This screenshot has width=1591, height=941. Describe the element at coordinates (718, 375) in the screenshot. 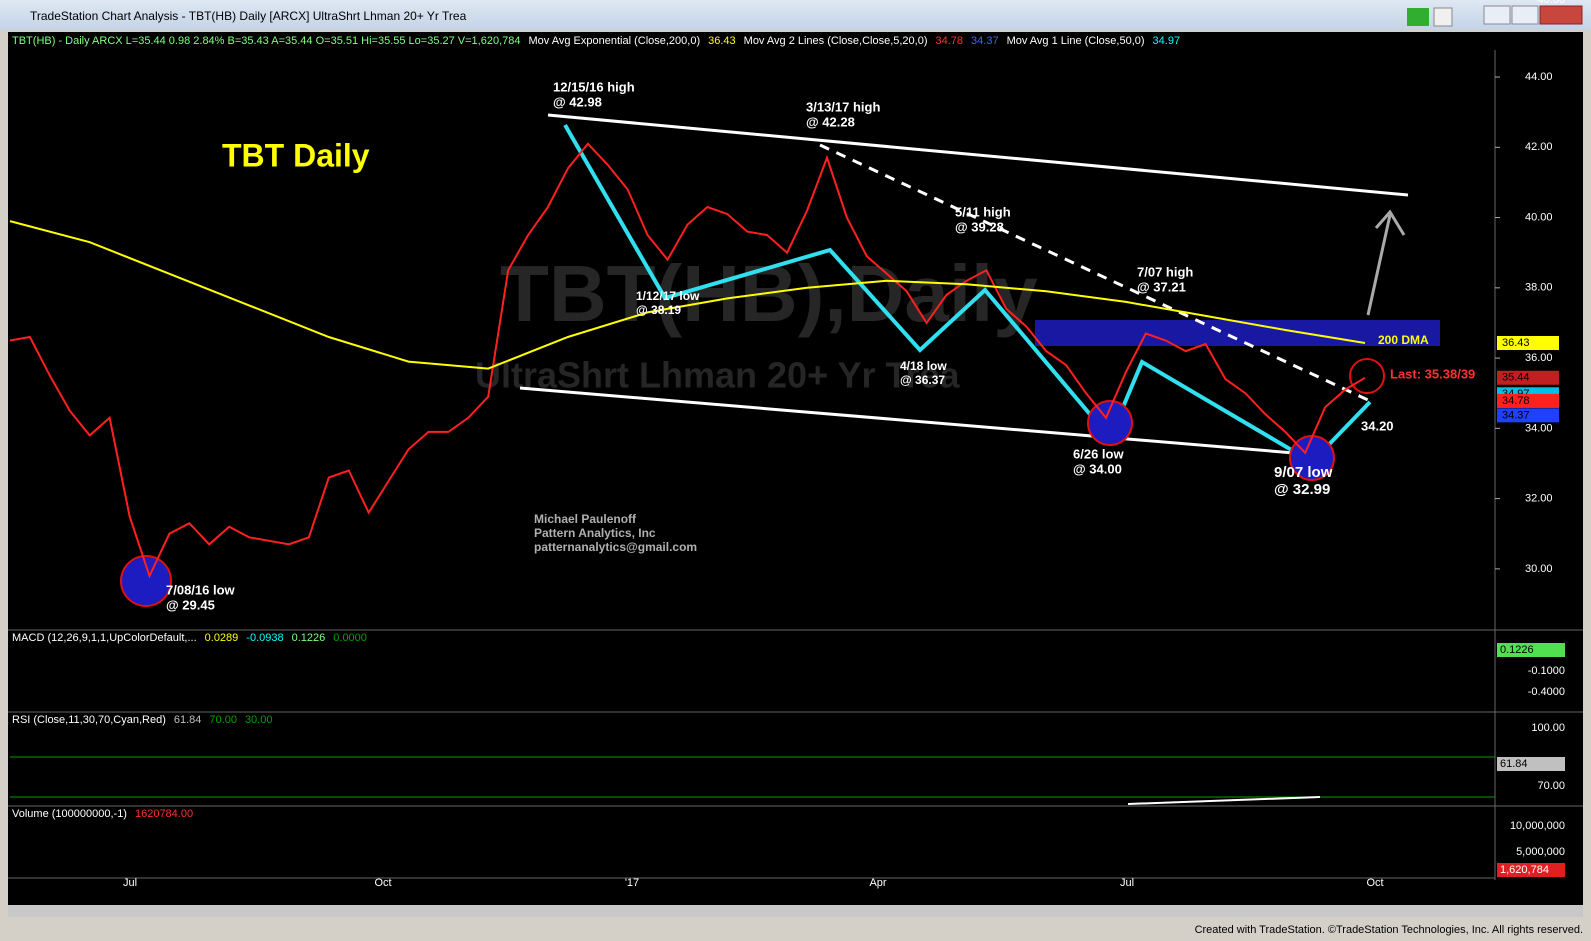

I see `watermark: UltraShrt Lhman 20+ Yr Trea` at that location.